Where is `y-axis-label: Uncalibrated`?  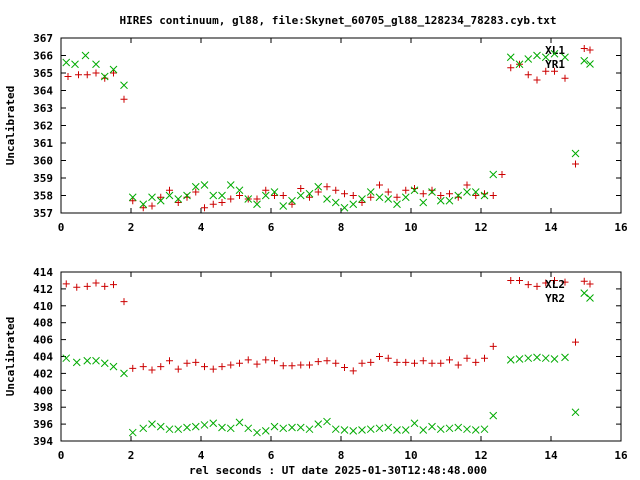
y-axis-label: Uncalibrated is located at coordinates (10, 356).